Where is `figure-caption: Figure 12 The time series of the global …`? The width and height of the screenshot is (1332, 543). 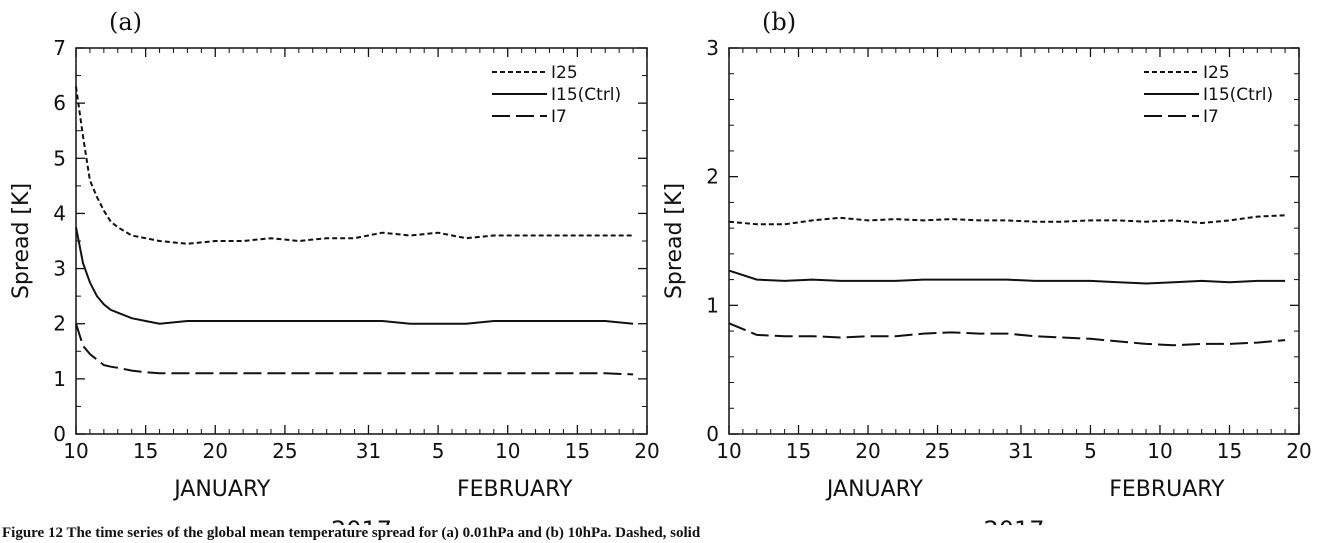
figure-caption: Figure 12 The time series of the global … is located at coordinates (351, 533).